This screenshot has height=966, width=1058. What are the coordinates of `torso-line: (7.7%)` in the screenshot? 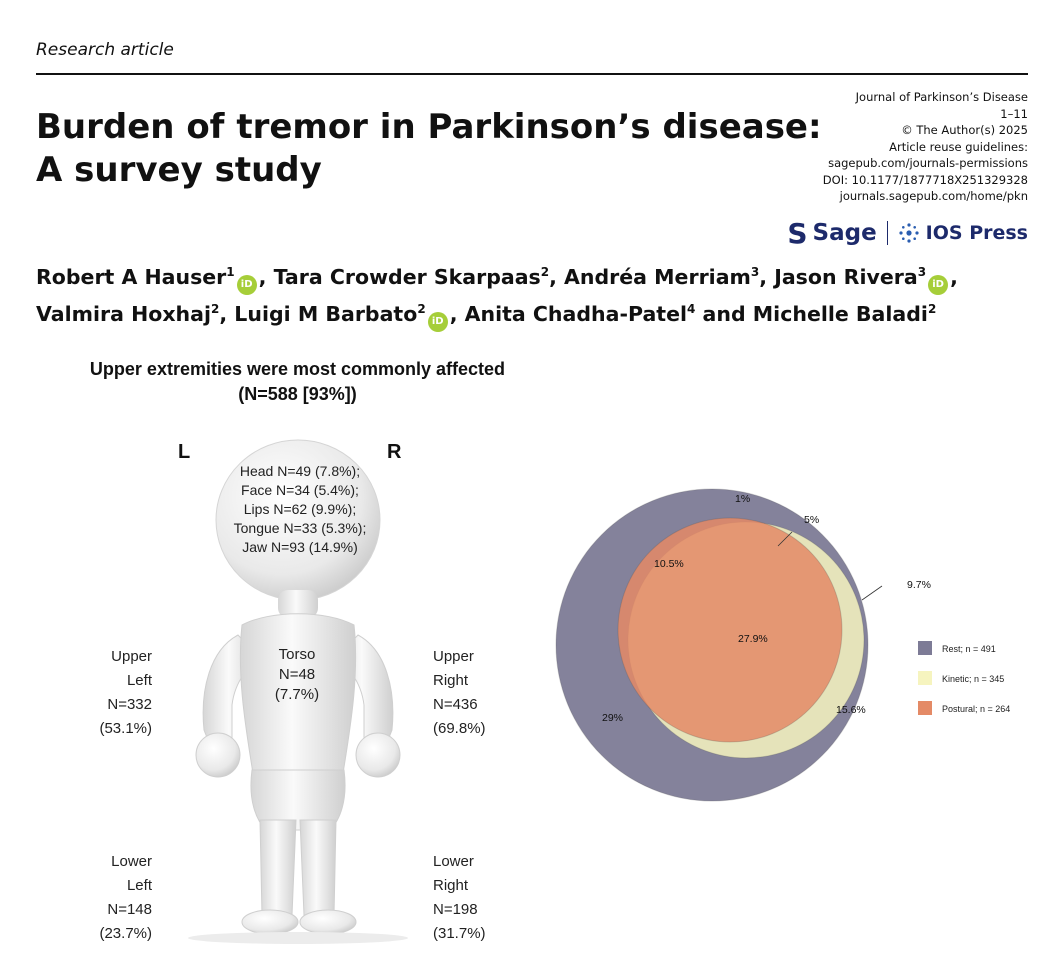 It's located at (297, 694).